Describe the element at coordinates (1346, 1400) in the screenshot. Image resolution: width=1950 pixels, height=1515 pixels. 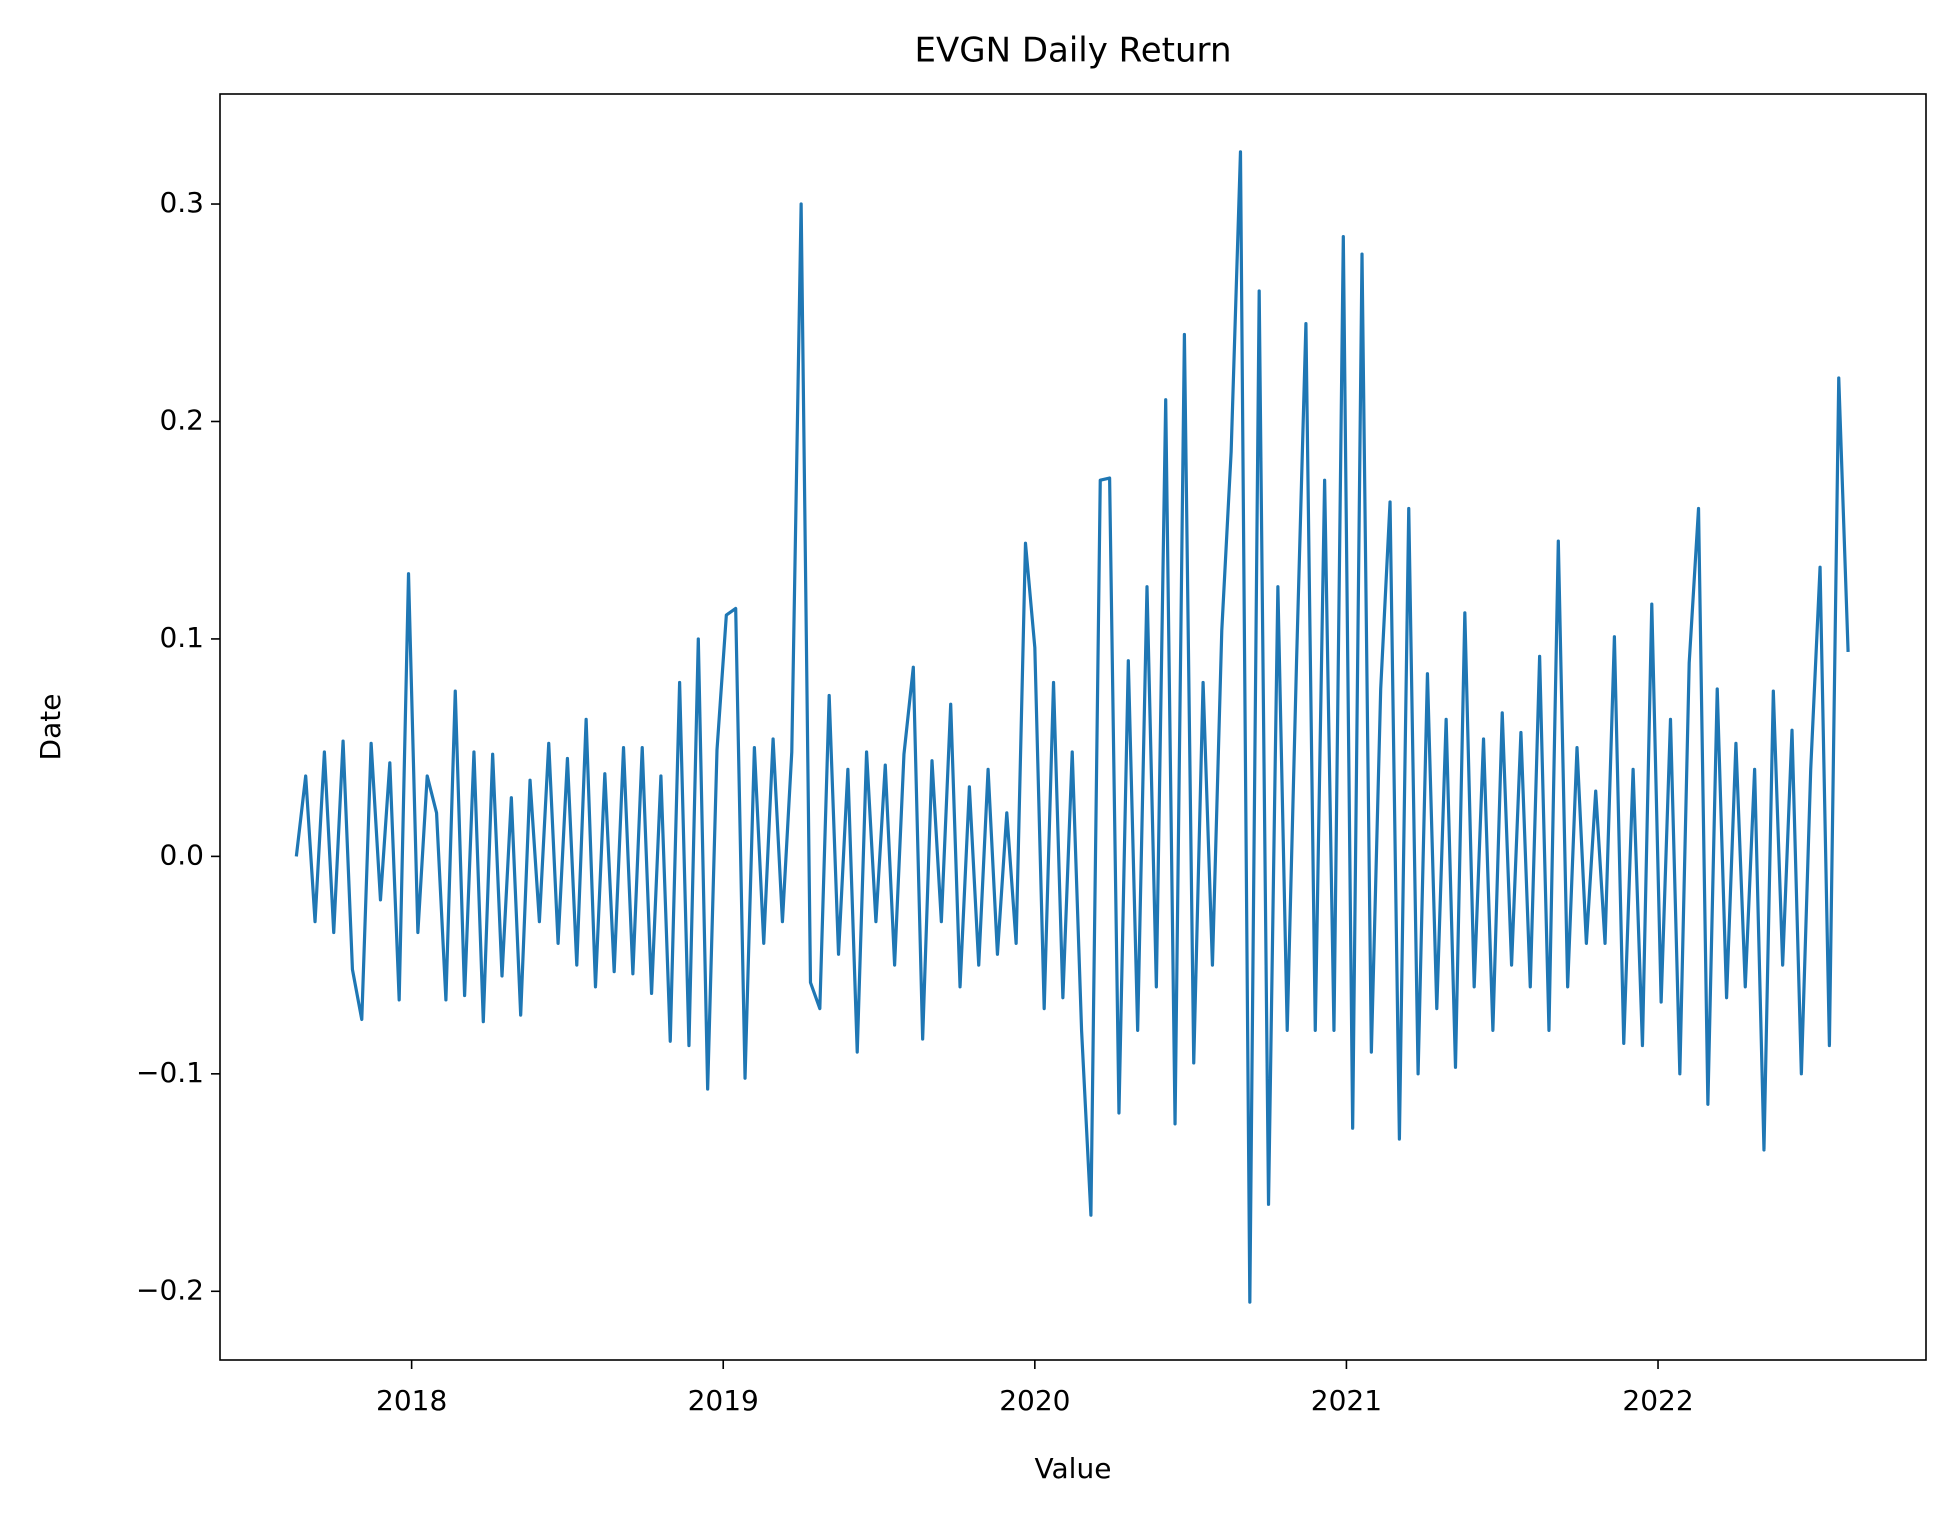
I see `x-tick-label: 2021` at that location.